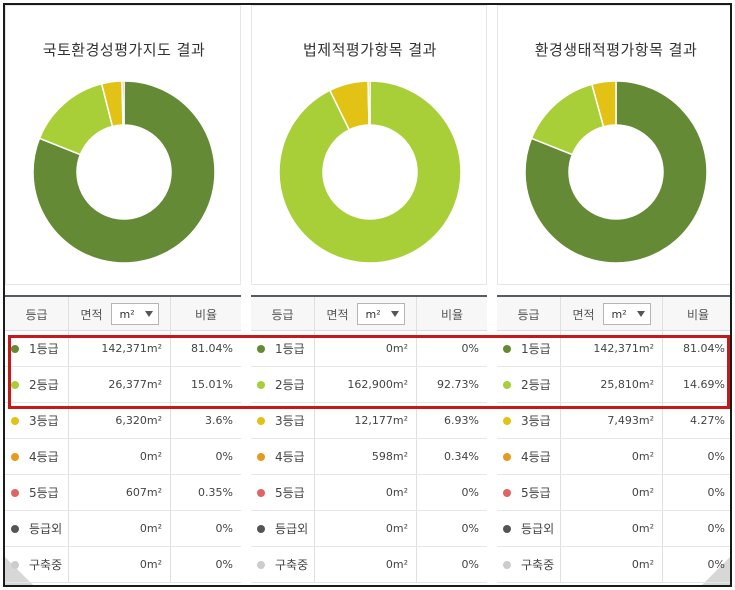  Describe the element at coordinates (290, 493) in the screenshot. I see `grade-label: 5등급` at that location.